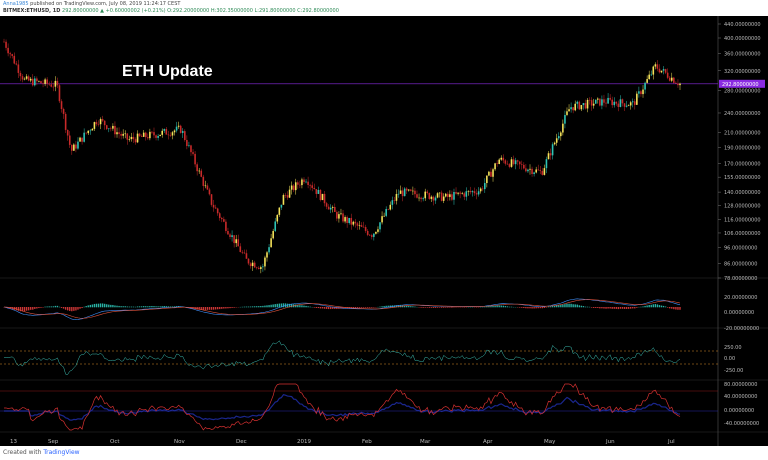  Describe the element at coordinates (342, 309) in the screenshot. I see `macd-pane` at that location.